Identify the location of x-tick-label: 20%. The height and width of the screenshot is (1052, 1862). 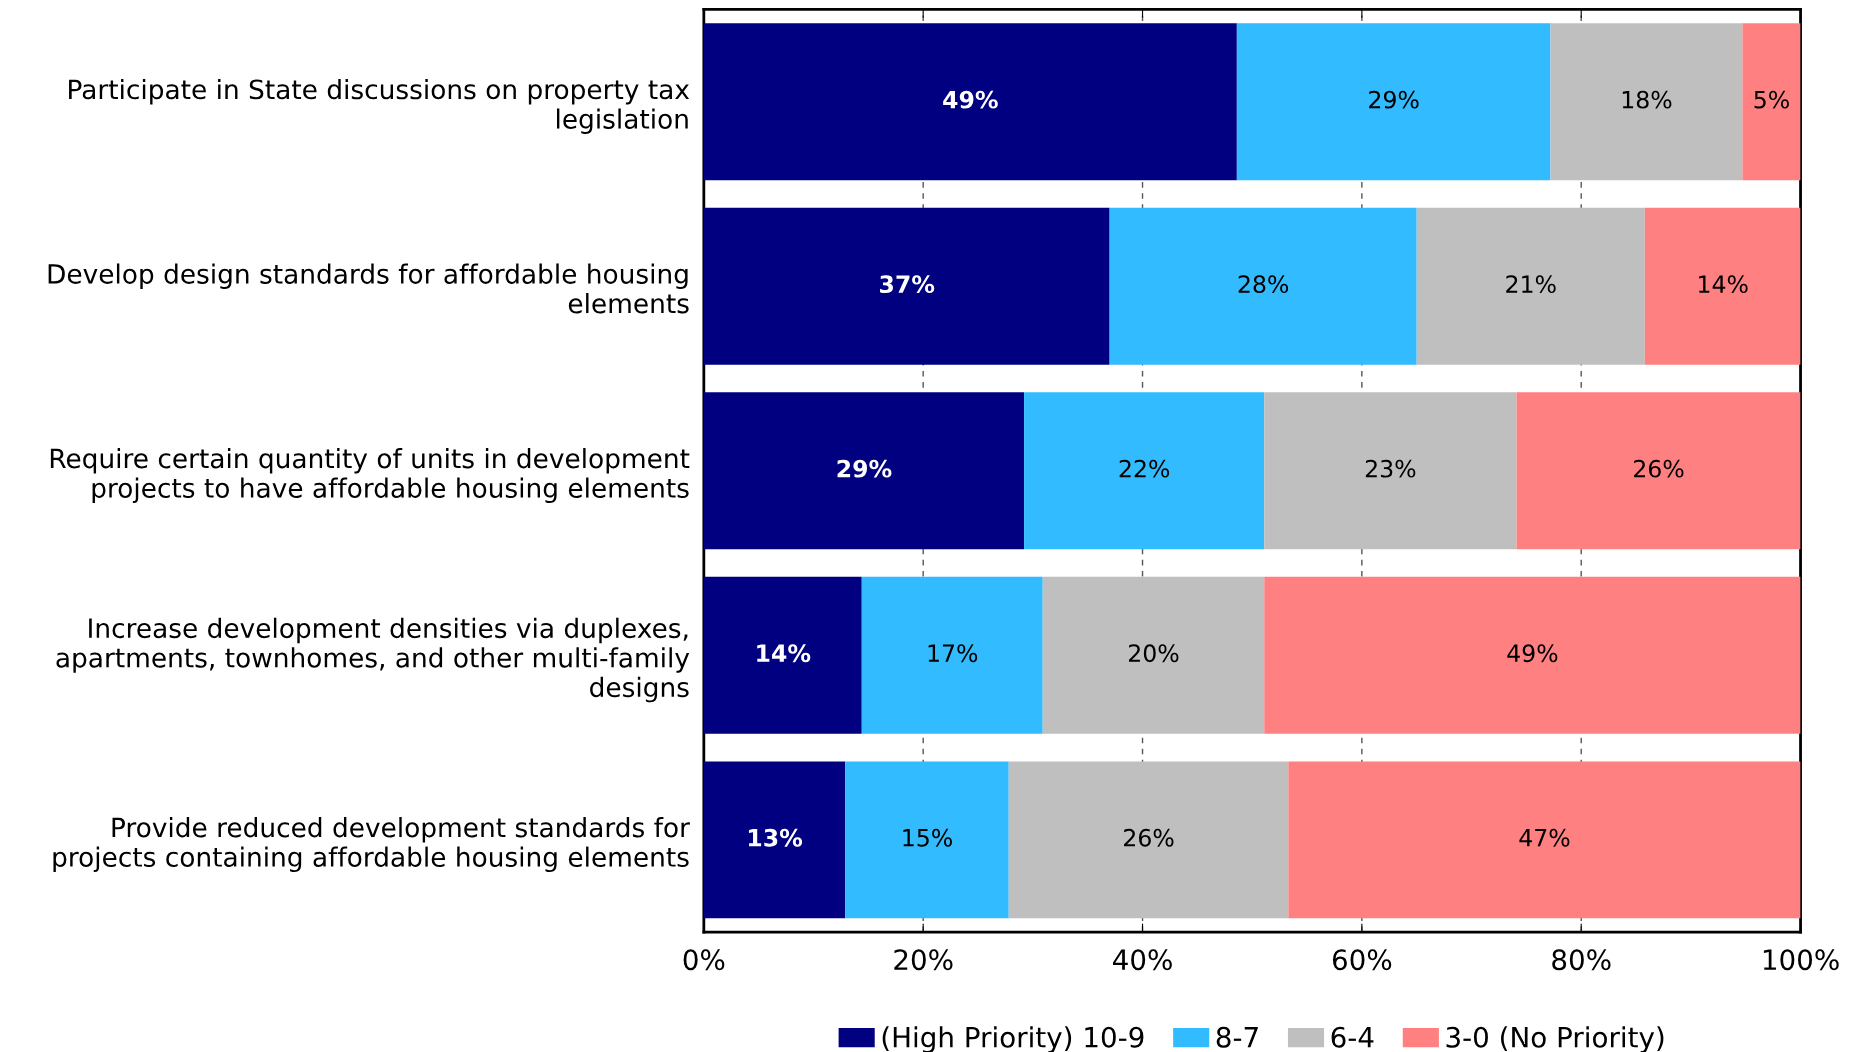
(923, 960).